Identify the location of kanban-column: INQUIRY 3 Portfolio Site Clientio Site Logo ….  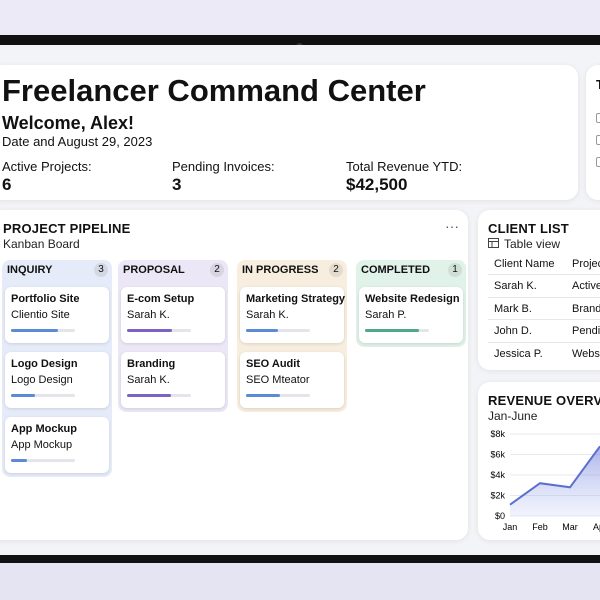
(57, 368).